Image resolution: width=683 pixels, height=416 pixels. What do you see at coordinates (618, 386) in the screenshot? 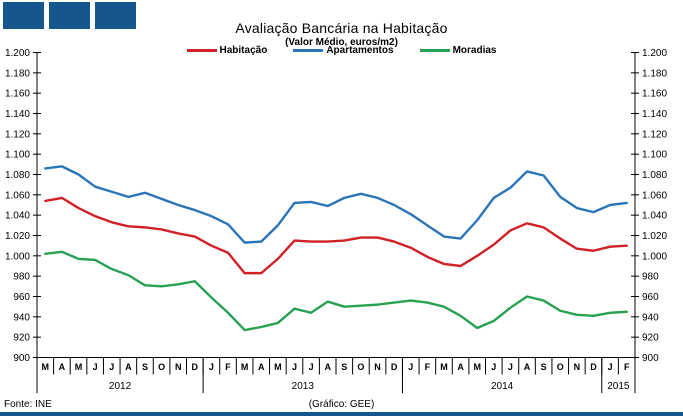
I see `year-label: 2015` at bounding box center [618, 386].